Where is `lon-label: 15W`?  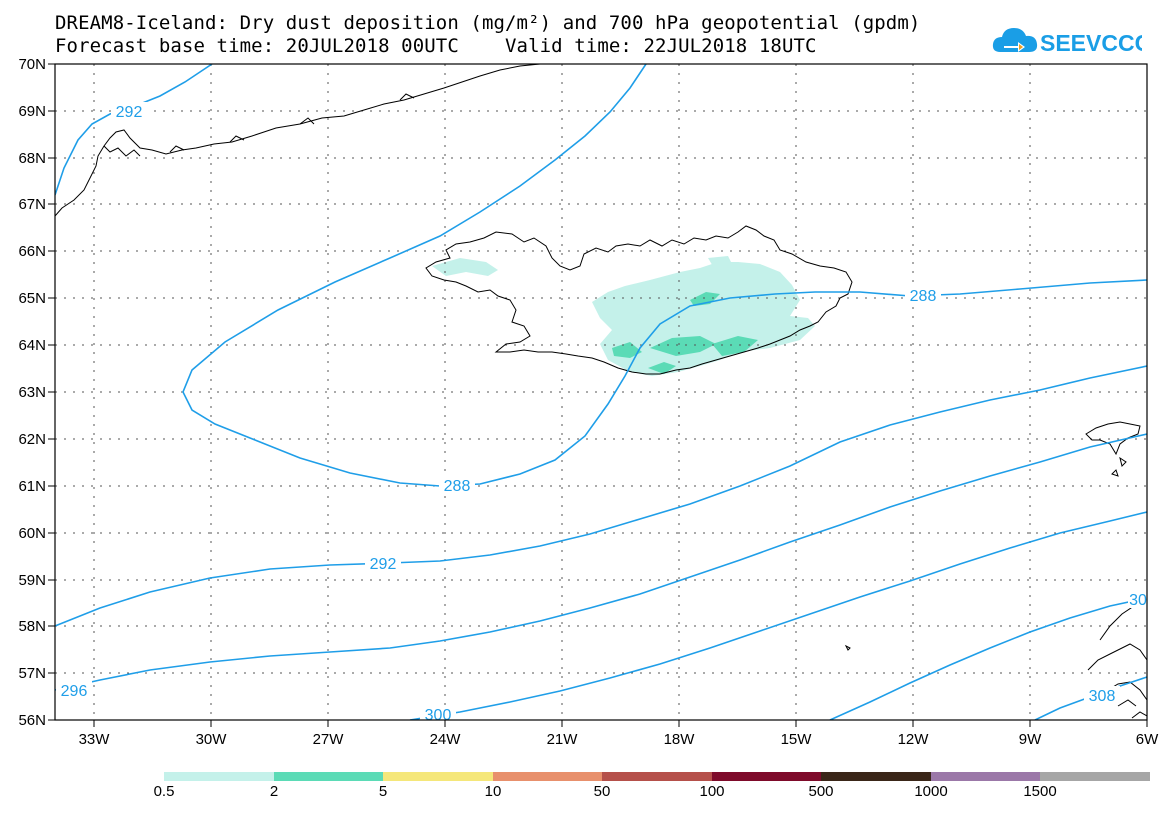
lon-label: 15W is located at coordinates (797, 739).